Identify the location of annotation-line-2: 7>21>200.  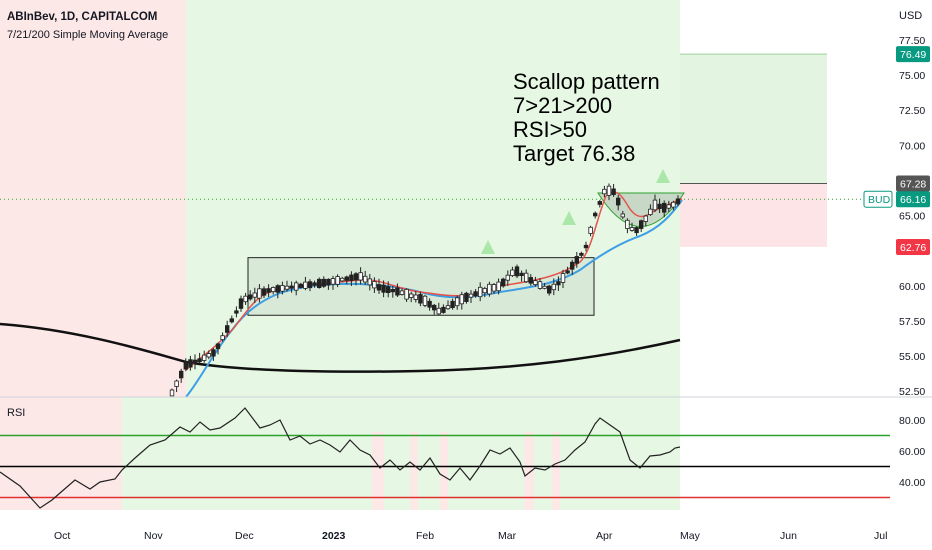
(562, 105).